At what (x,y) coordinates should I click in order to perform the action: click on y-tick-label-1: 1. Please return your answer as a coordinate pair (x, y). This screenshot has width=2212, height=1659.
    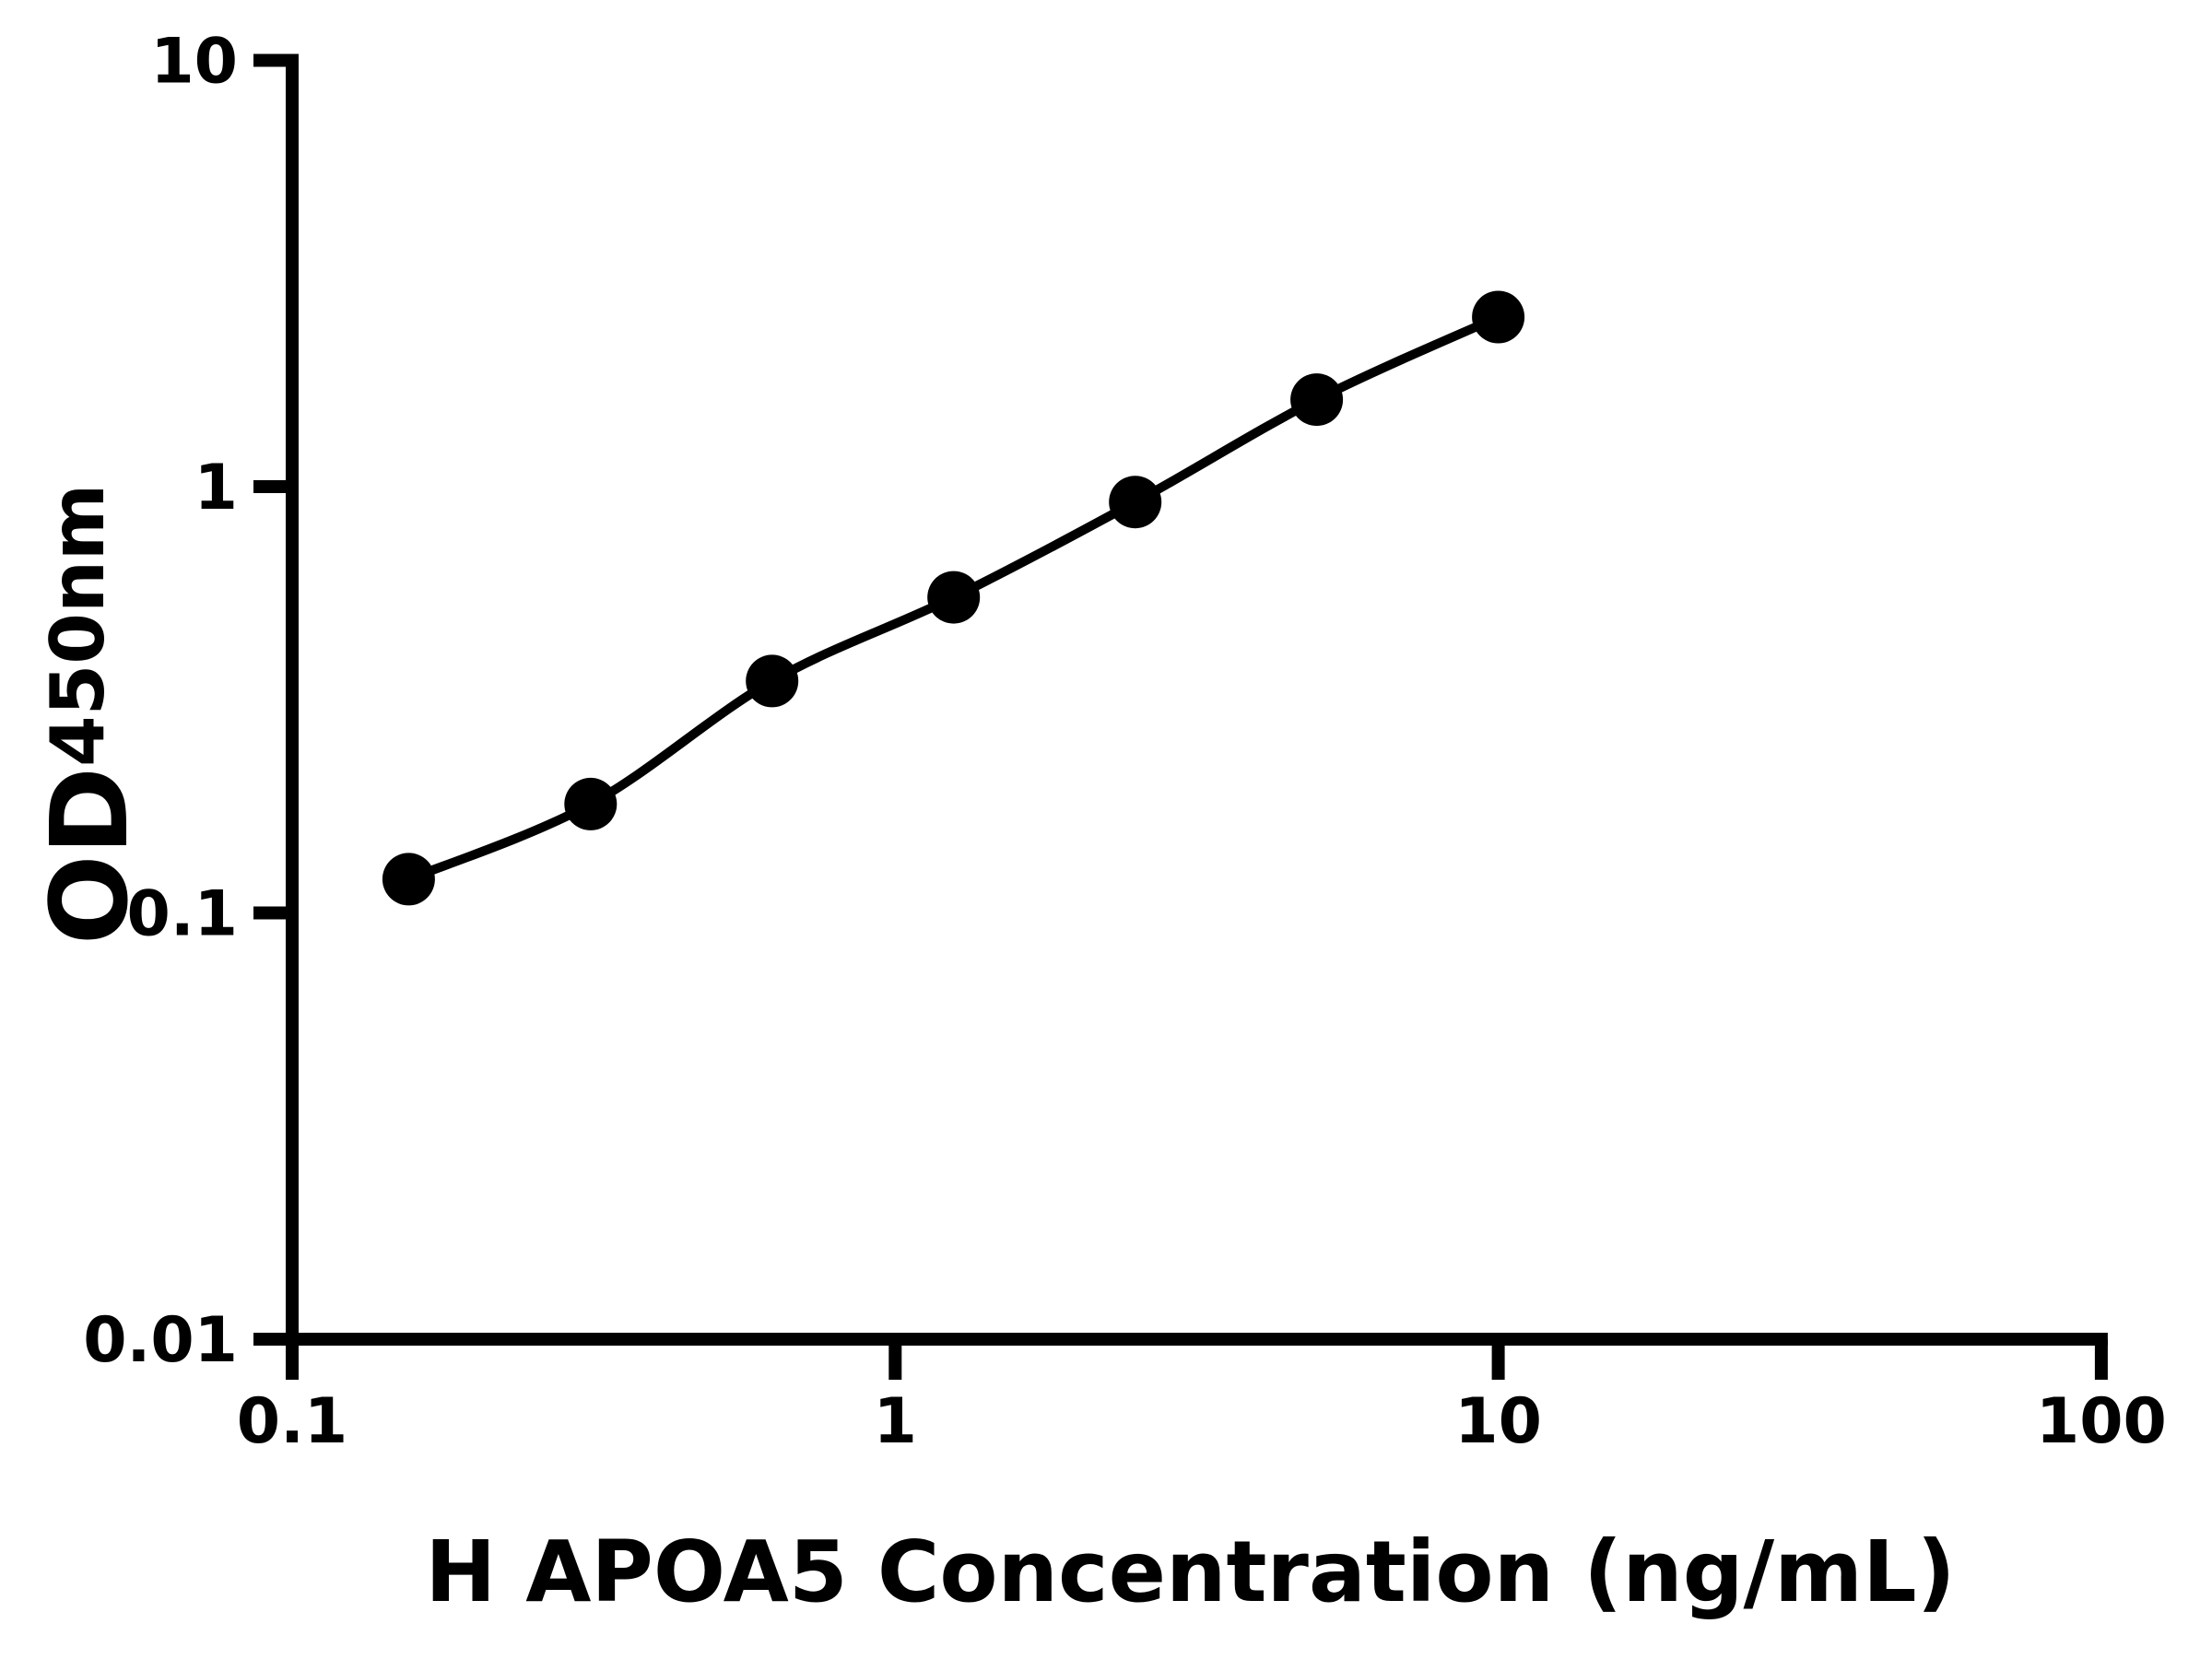
    Looking at the image, I should click on (216, 488).